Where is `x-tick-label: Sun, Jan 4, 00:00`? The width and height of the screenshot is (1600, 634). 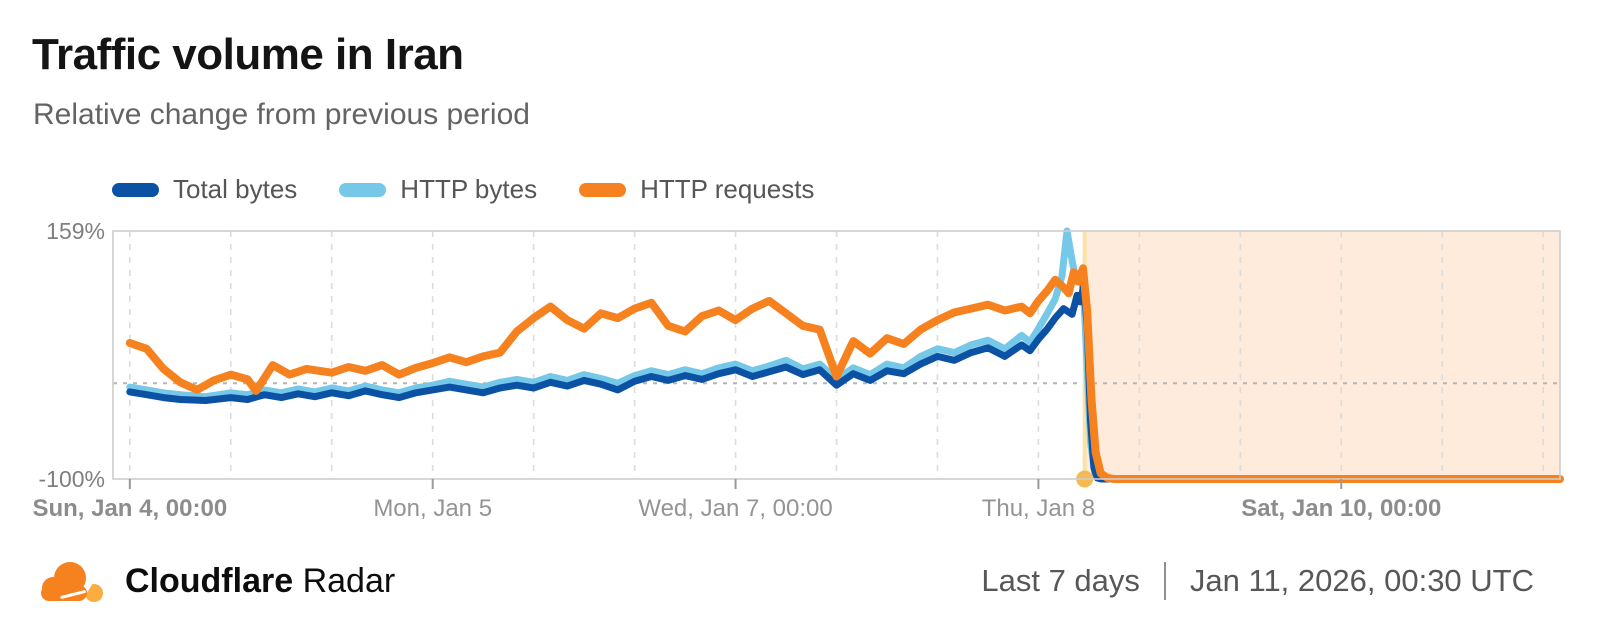 x-tick-label: Sun, Jan 4, 00:00 is located at coordinates (129, 507).